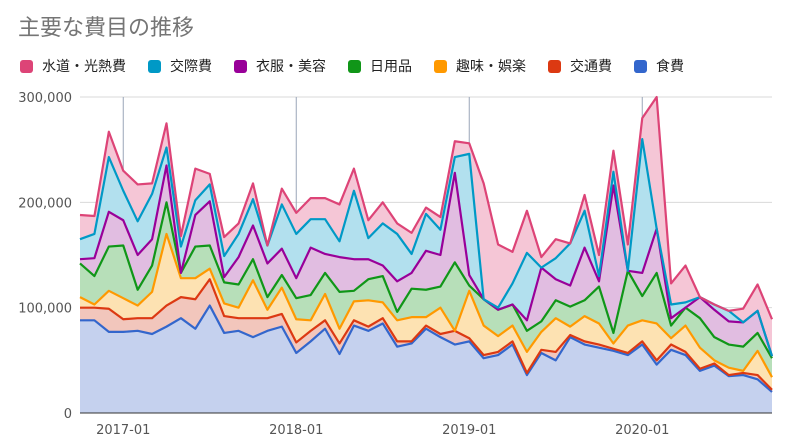  Describe the element at coordinates (45, 203) in the screenshot. I see `y-tick-label: 200,000` at that location.